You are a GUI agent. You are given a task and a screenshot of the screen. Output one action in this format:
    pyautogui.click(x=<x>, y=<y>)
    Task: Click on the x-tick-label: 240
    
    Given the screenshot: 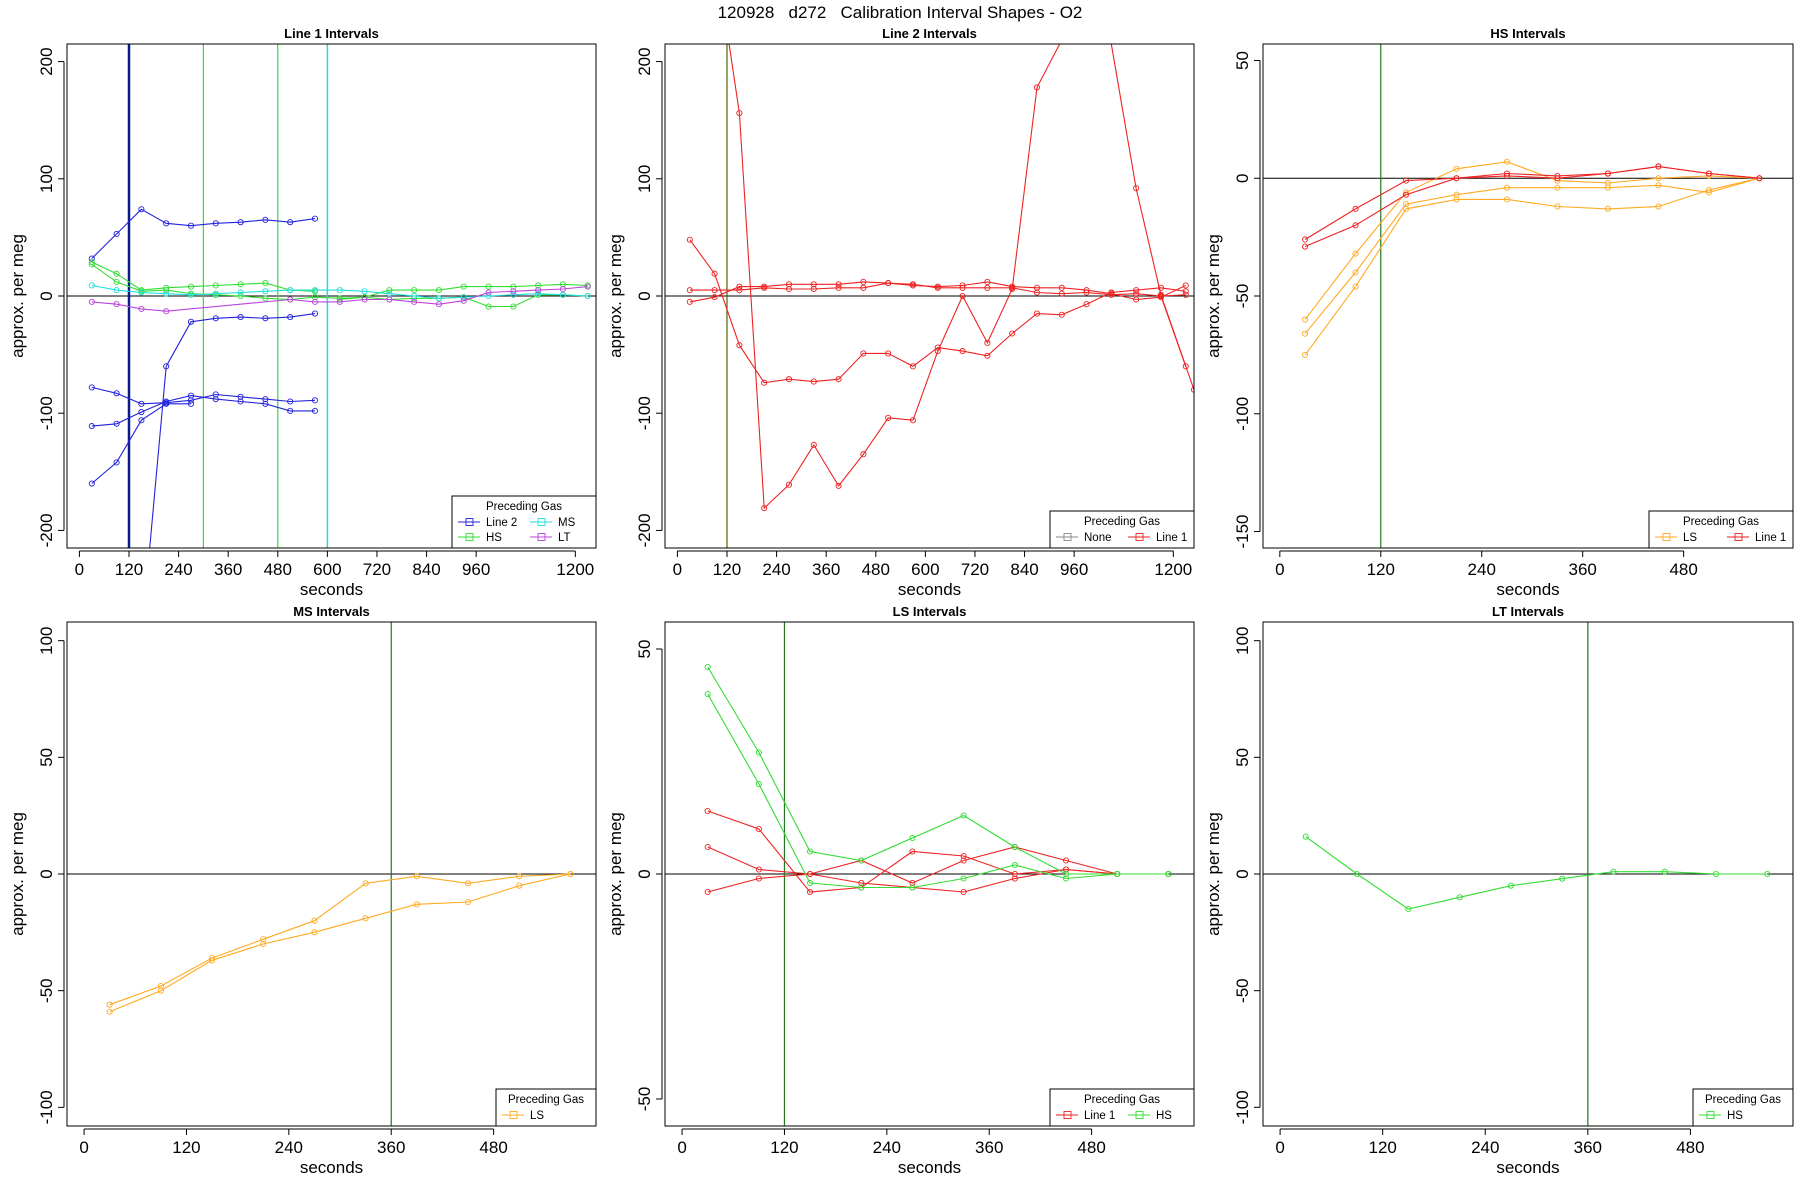 What is the action you would take?
    pyautogui.click(x=776, y=569)
    